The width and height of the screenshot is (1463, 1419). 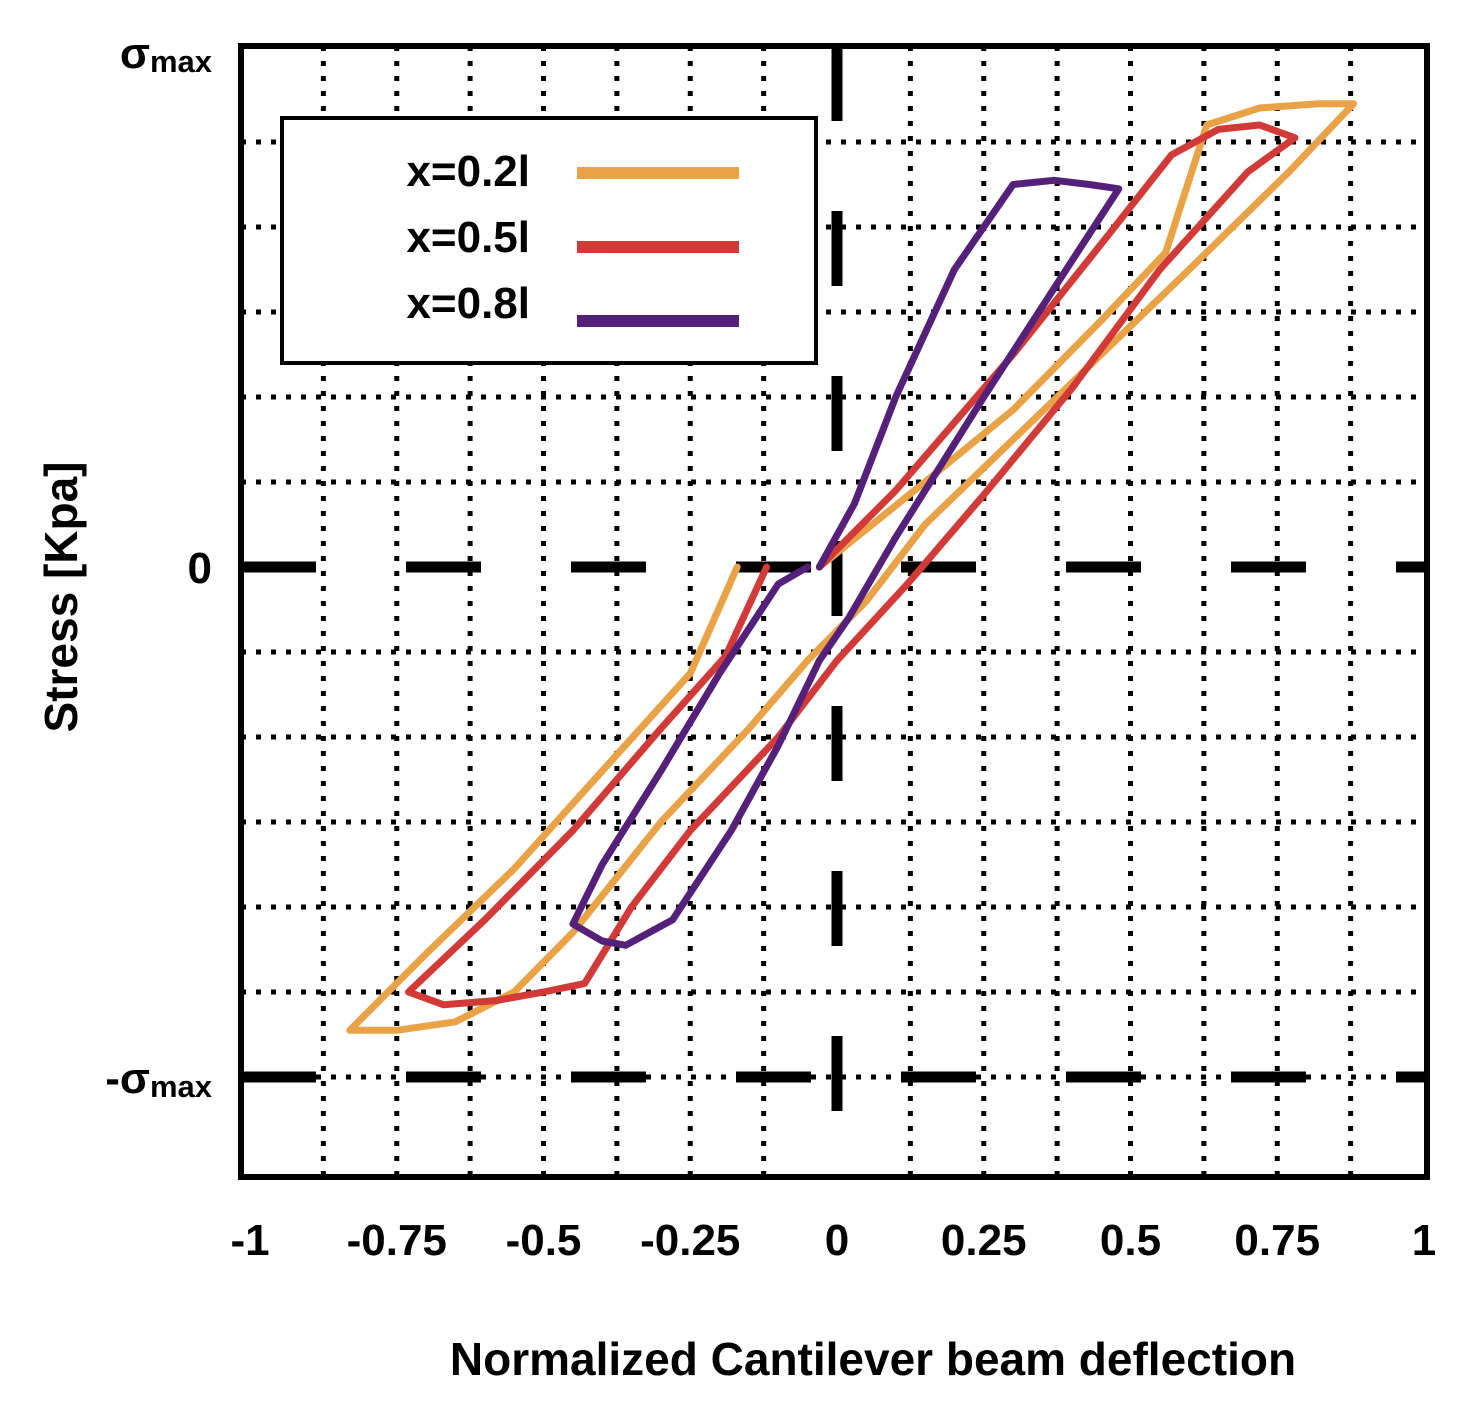 I want to click on legend: x=0.2l x=0.5l x=0.8l, so click(x=549, y=240).